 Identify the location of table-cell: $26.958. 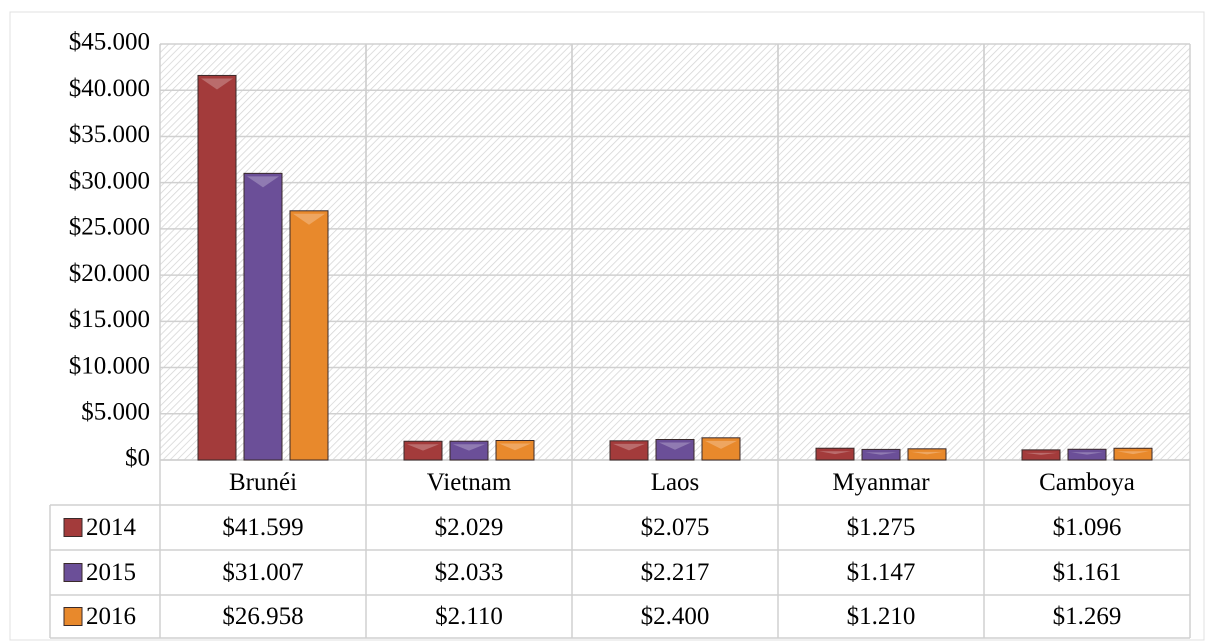
(262, 616).